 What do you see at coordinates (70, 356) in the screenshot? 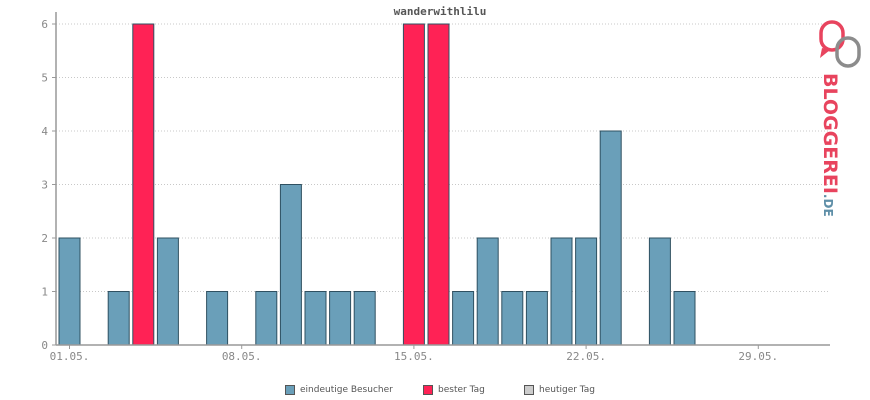
I see `x-tick-label: 01.05.` at bounding box center [70, 356].